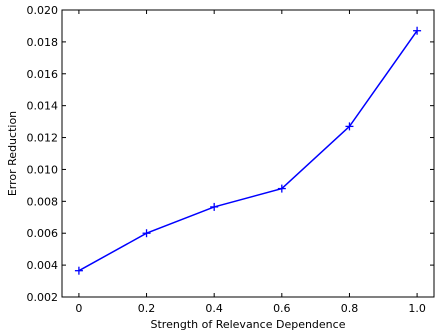 This screenshot has width=435, height=334. What do you see at coordinates (147, 308) in the screenshot?
I see `x-tick-label: 0.2` at bounding box center [147, 308].